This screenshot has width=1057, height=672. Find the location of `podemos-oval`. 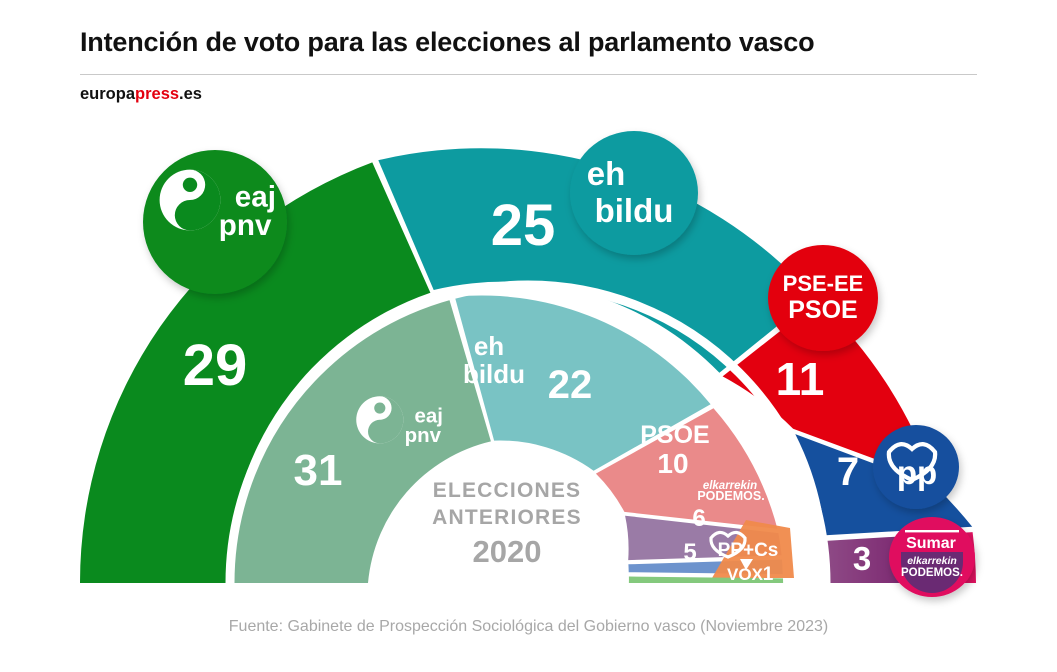

podemos-oval is located at coordinates (932, 572).